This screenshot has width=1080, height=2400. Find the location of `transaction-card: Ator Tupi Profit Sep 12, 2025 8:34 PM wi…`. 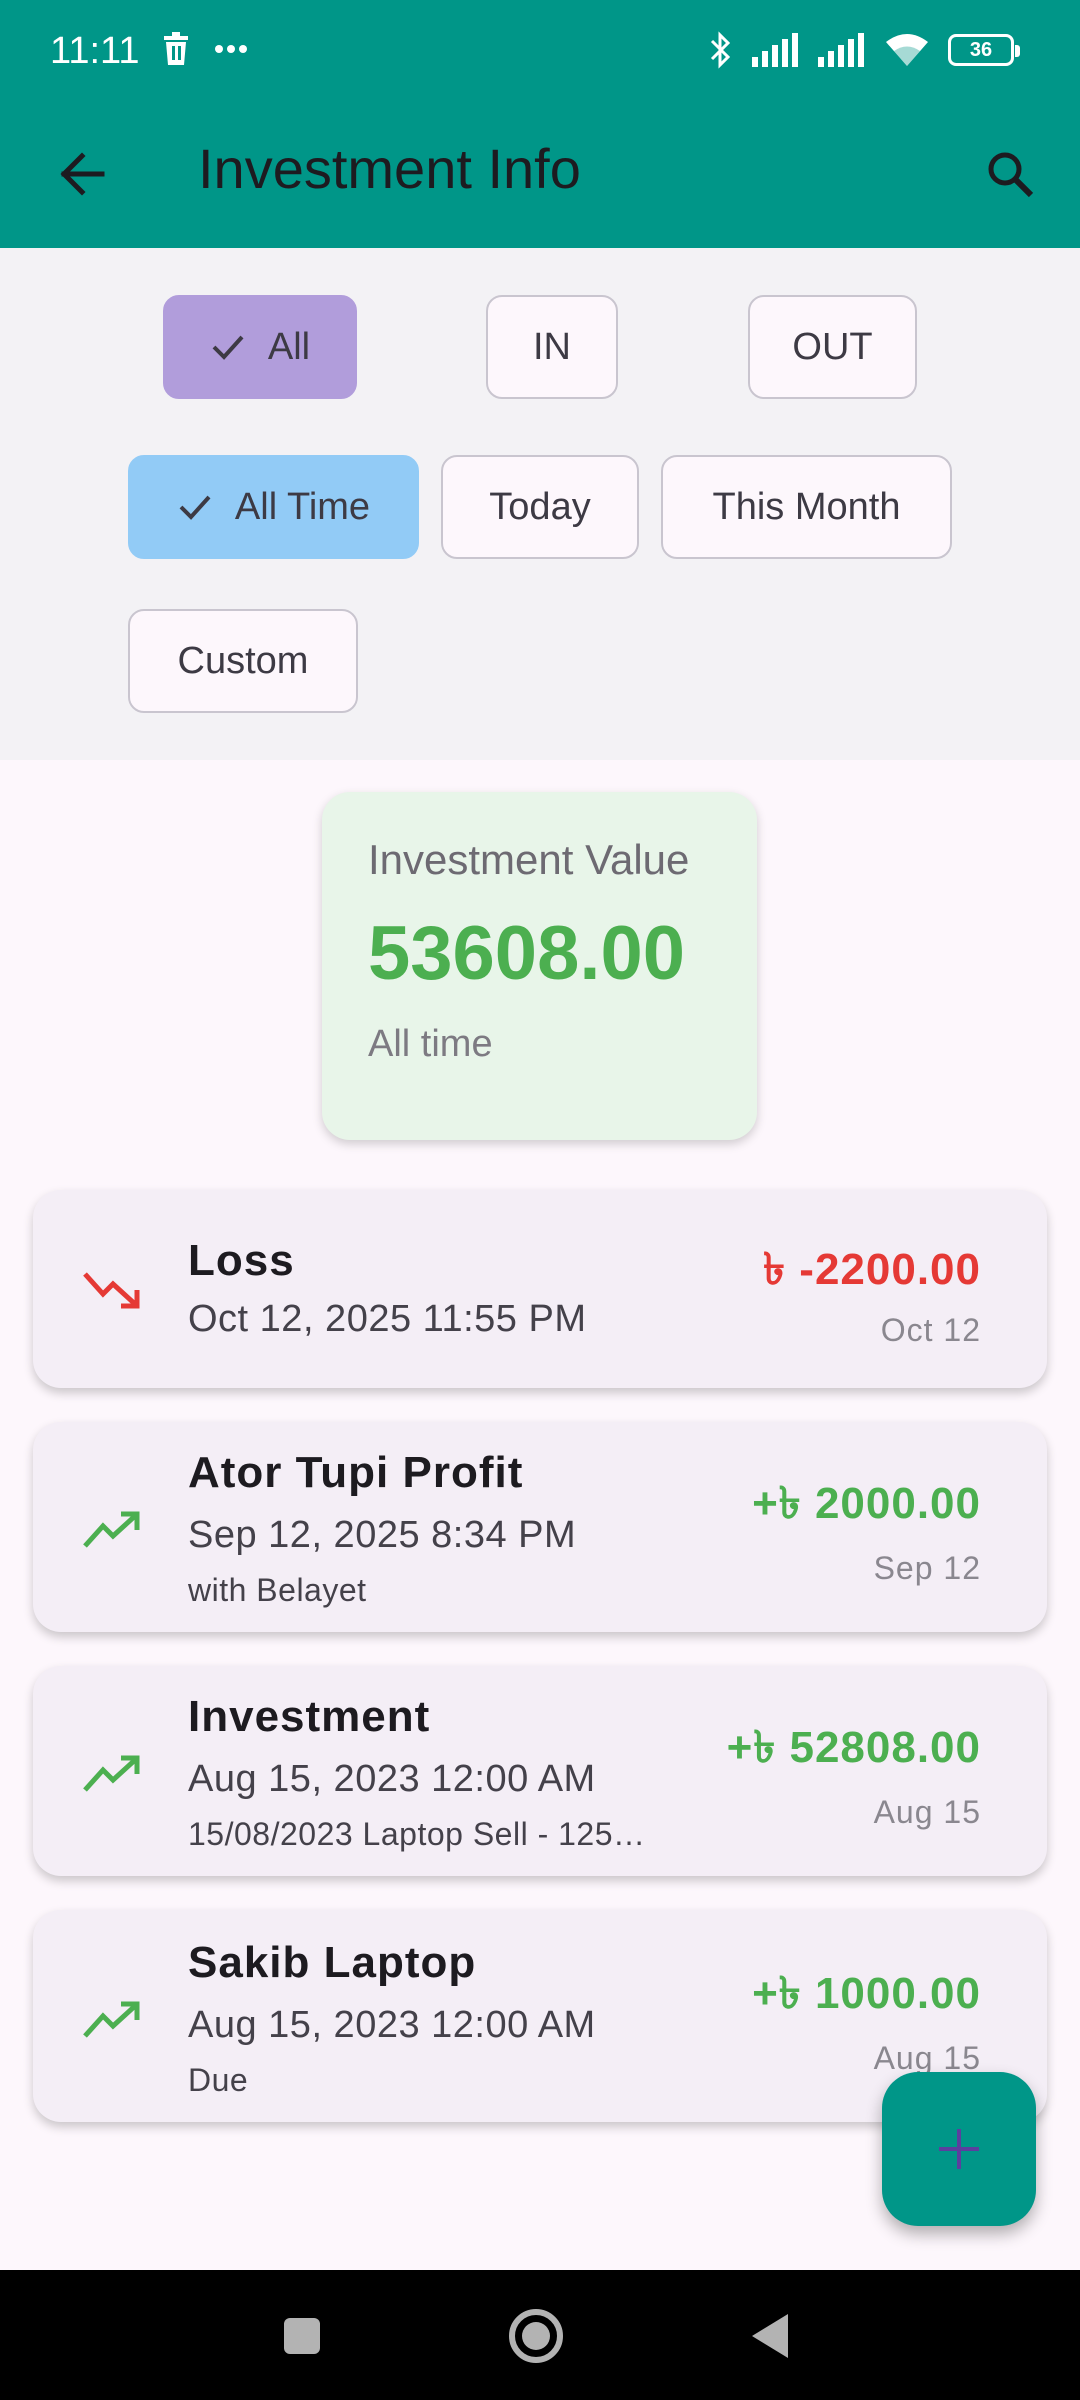

transaction-card: Ator Tupi Profit Sep 12, 2025 8:34 PM wi… is located at coordinates (540, 1527).